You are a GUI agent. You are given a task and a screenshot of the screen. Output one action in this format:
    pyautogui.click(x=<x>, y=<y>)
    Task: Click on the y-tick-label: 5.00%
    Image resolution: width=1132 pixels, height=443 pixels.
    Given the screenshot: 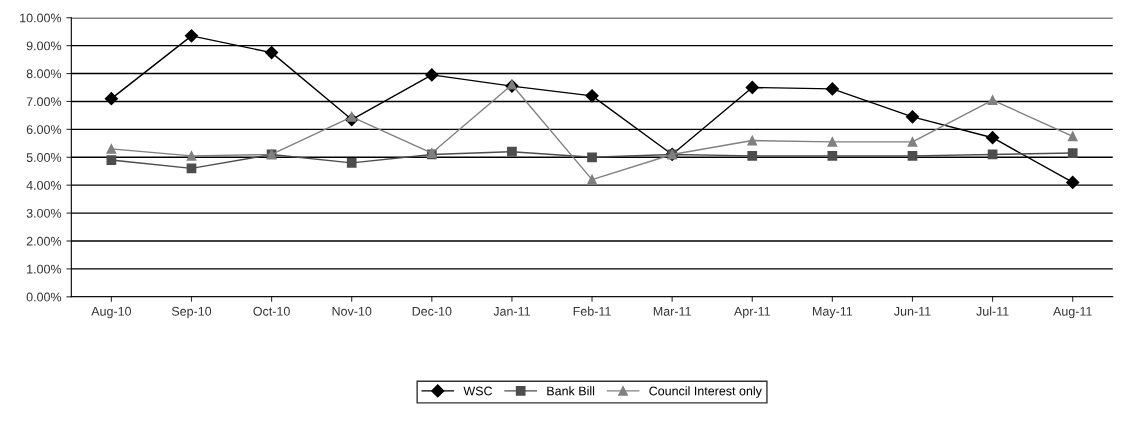 What is the action you would take?
    pyautogui.click(x=44, y=157)
    